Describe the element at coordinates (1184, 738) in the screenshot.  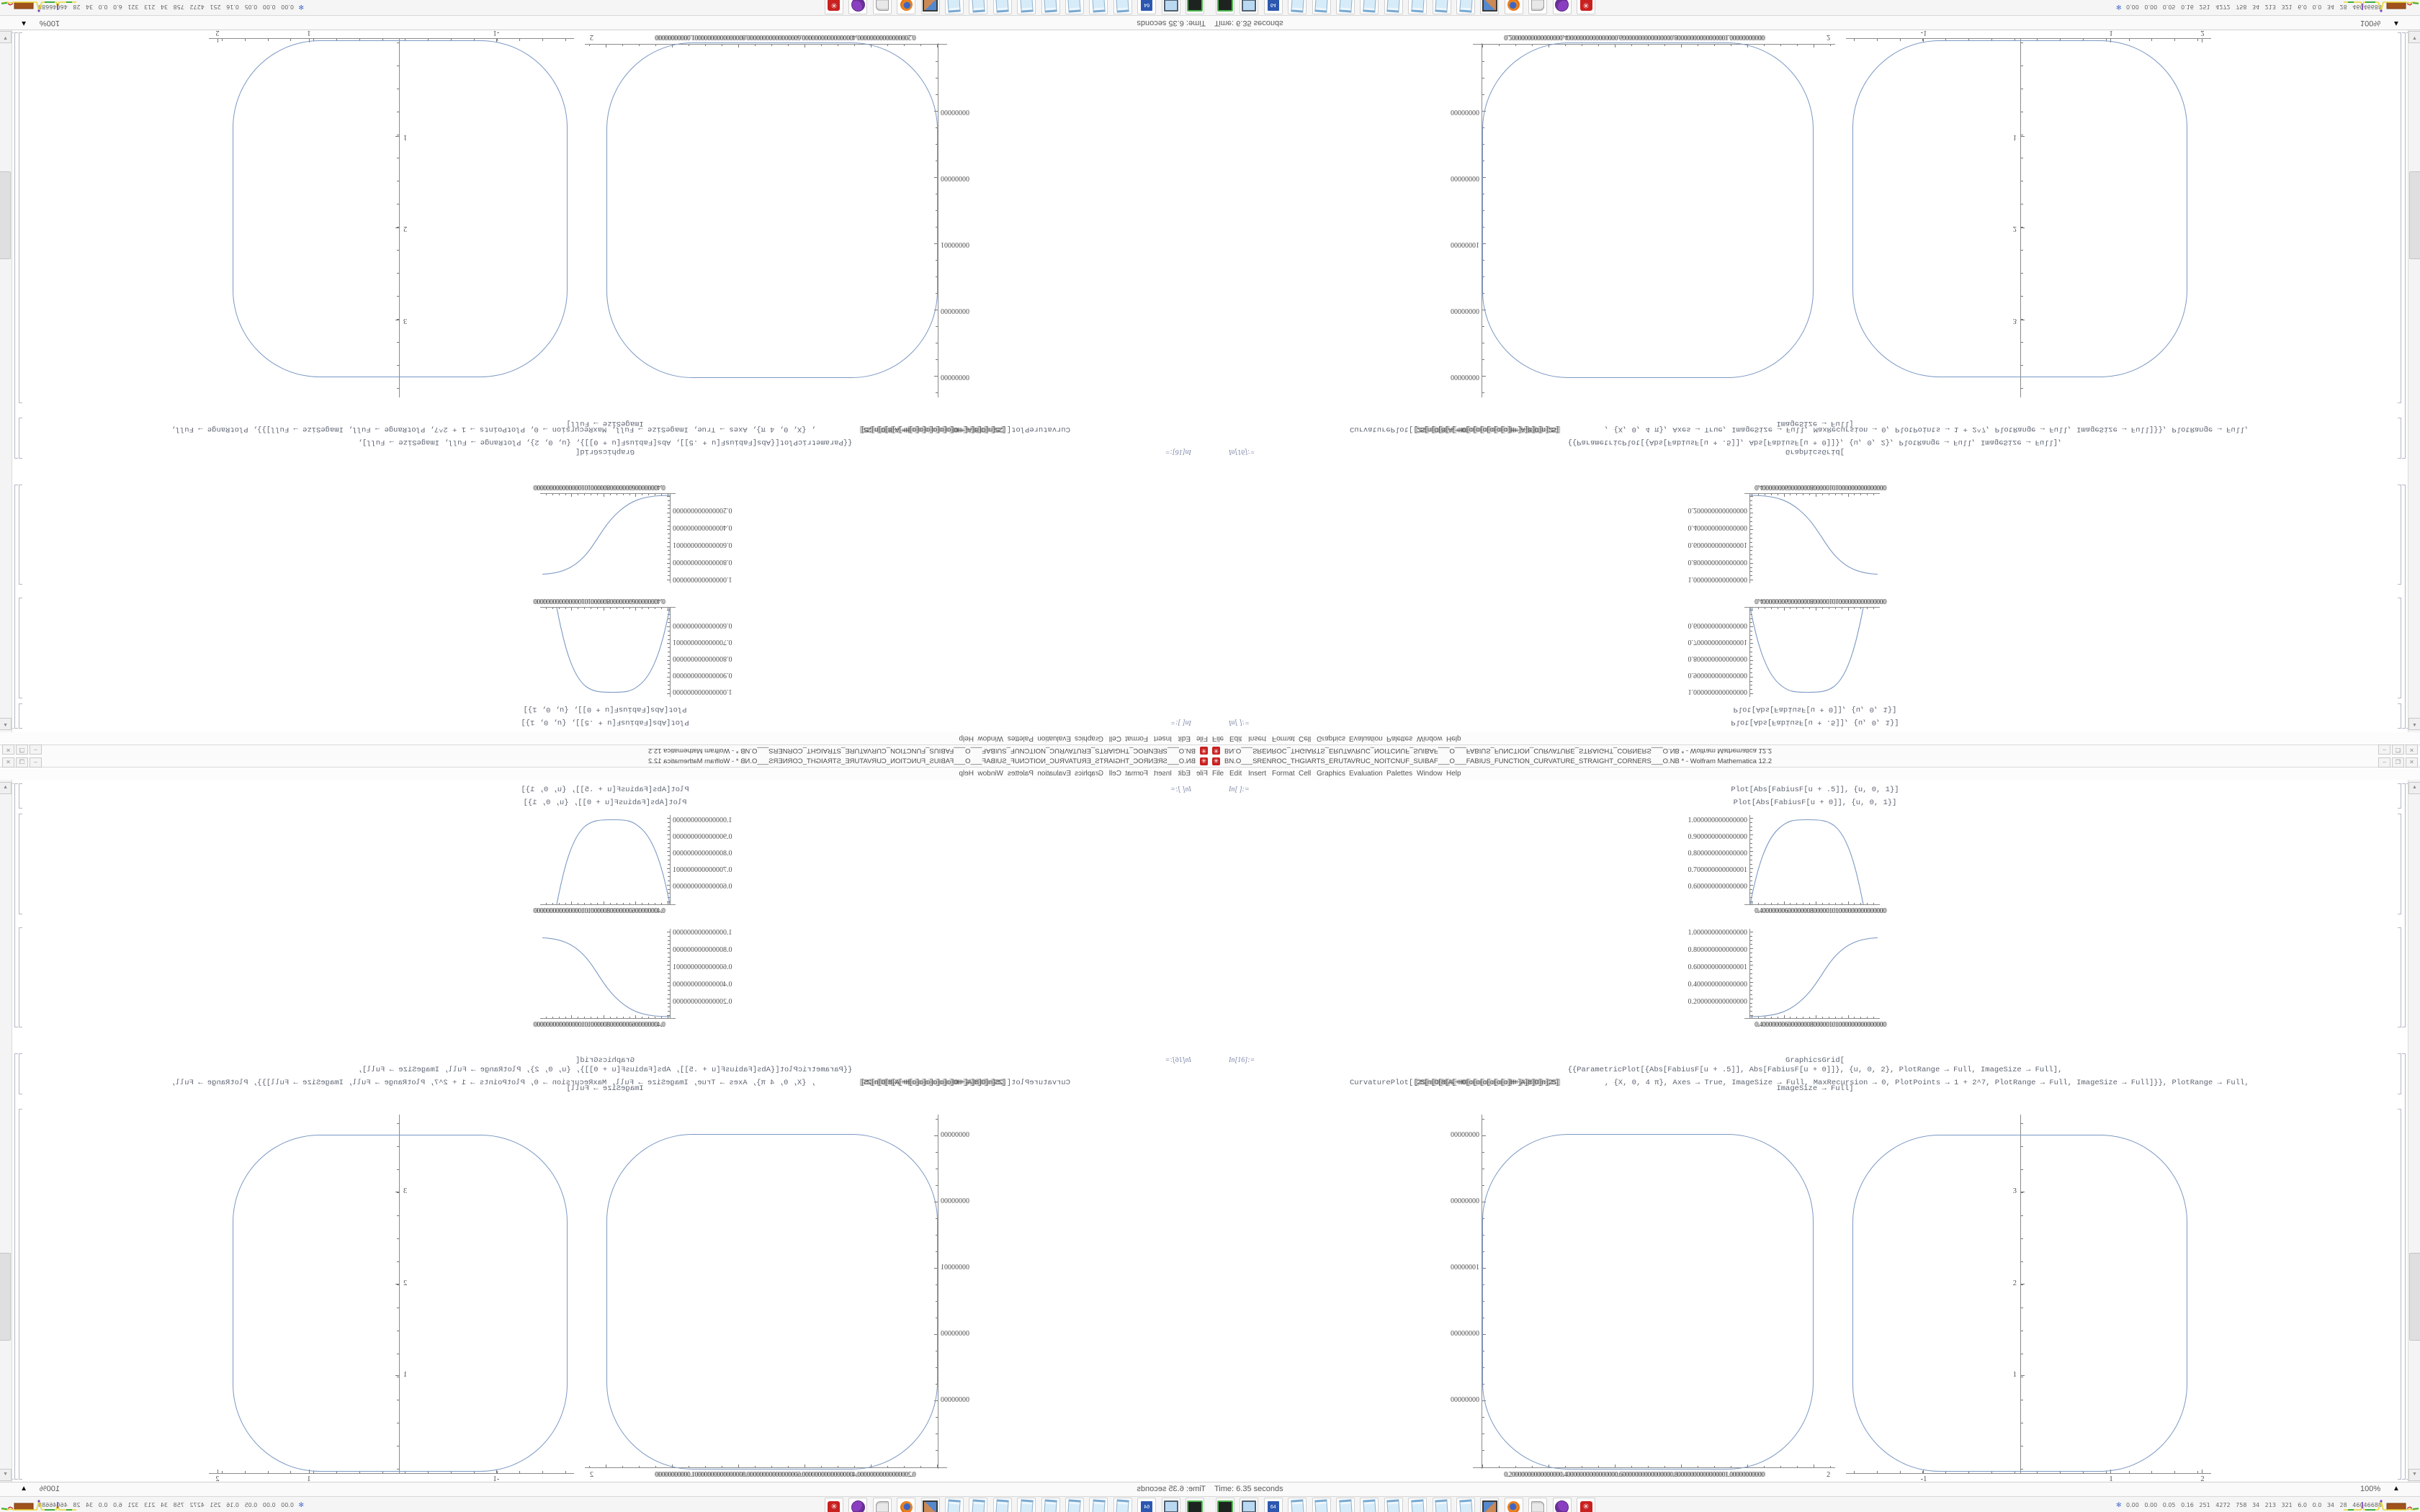
I see `menu-edit: Edit` at that location.